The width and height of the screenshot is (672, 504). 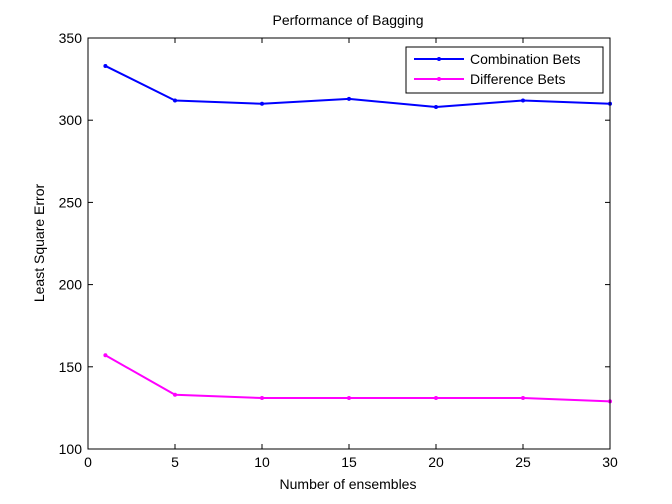 What do you see at coordinates (71, 449) in the screenshot?
I see `y-tick-label: 100` at bounding box center [71, 449].